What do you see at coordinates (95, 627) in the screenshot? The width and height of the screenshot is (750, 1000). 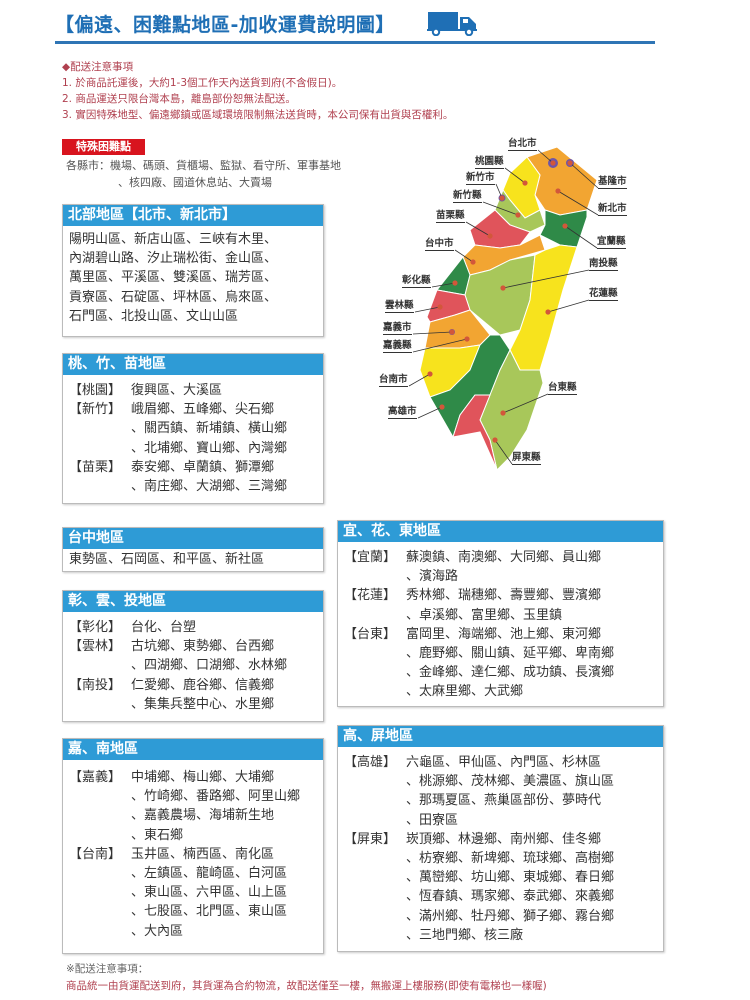 I see `county-name: 【彰化】` at bounding box center [95, 627].